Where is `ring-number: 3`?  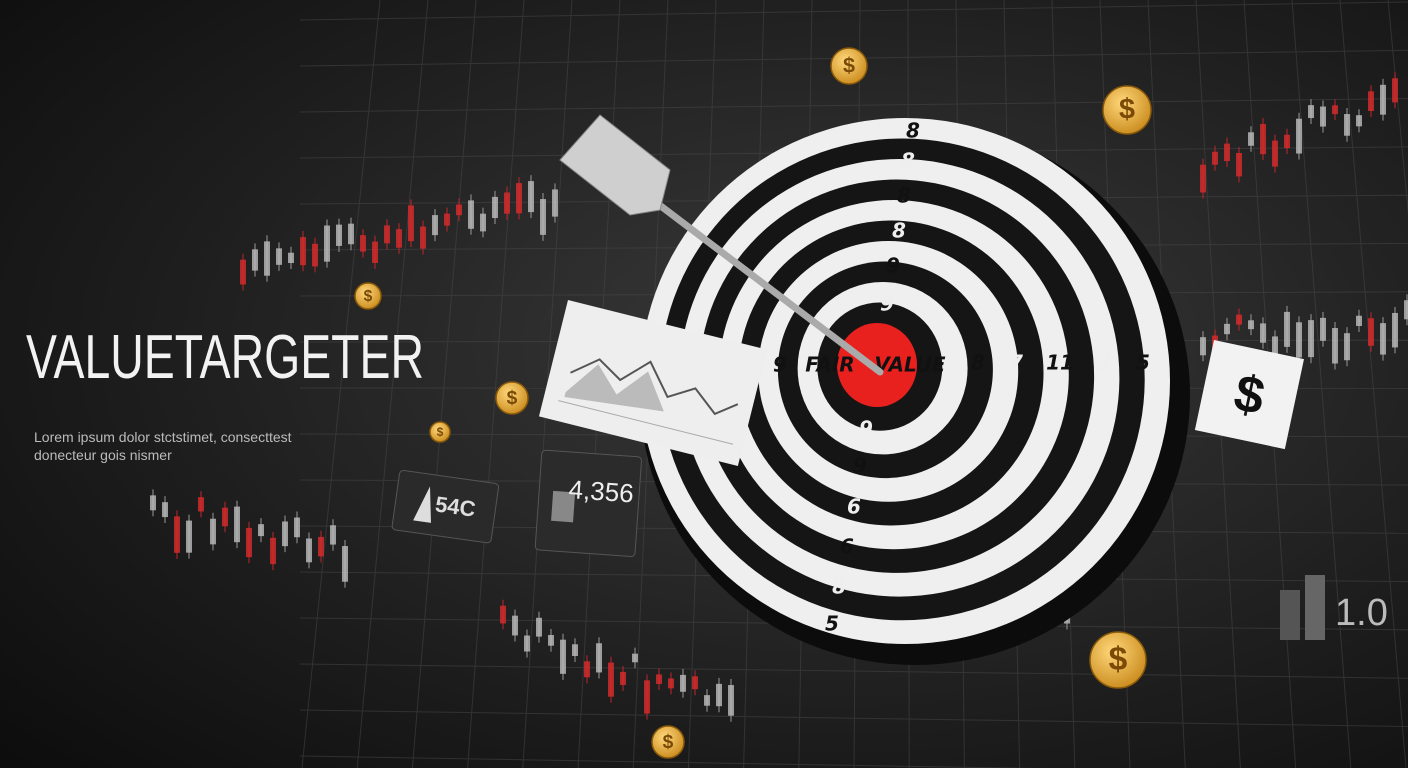 ring-number: 3 is located at coordinates (1104, 363).